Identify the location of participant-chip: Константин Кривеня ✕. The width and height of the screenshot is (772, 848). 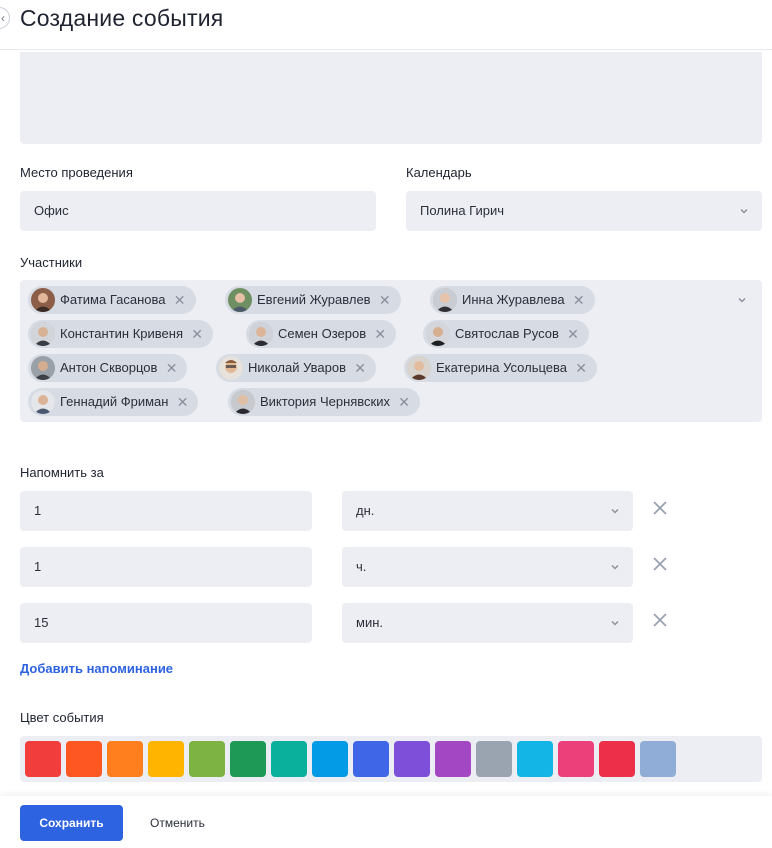
(120, 334).